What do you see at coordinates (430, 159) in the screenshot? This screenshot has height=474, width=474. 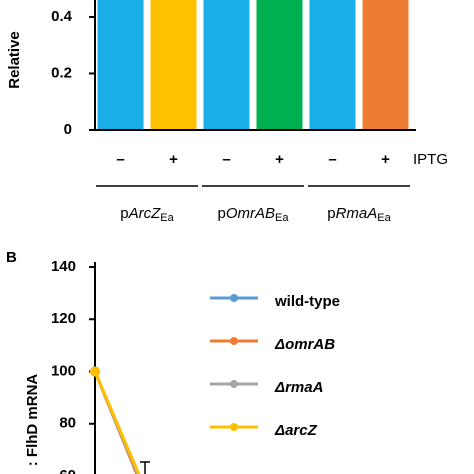 I see `treatment-label: IPTG` at bounding box center [430, 159].